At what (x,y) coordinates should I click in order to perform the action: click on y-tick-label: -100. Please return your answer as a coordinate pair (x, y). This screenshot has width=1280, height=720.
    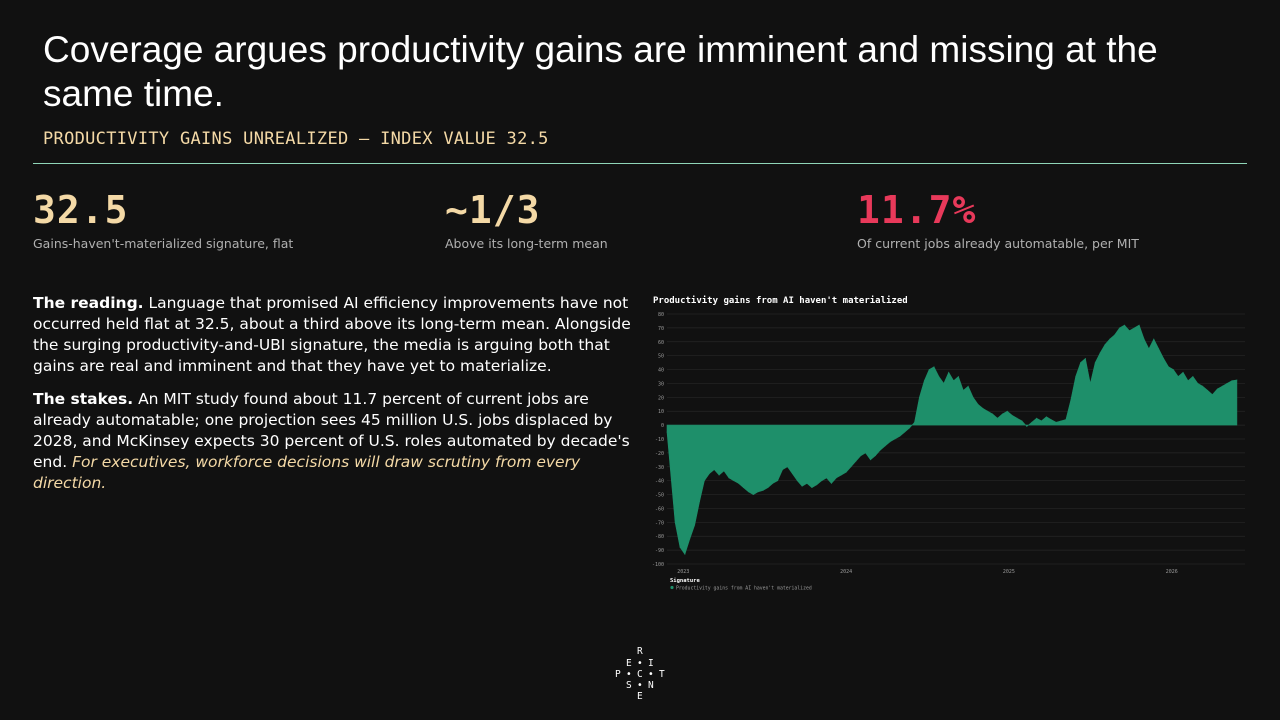
    Looking at the image, I should click on (658, 565).